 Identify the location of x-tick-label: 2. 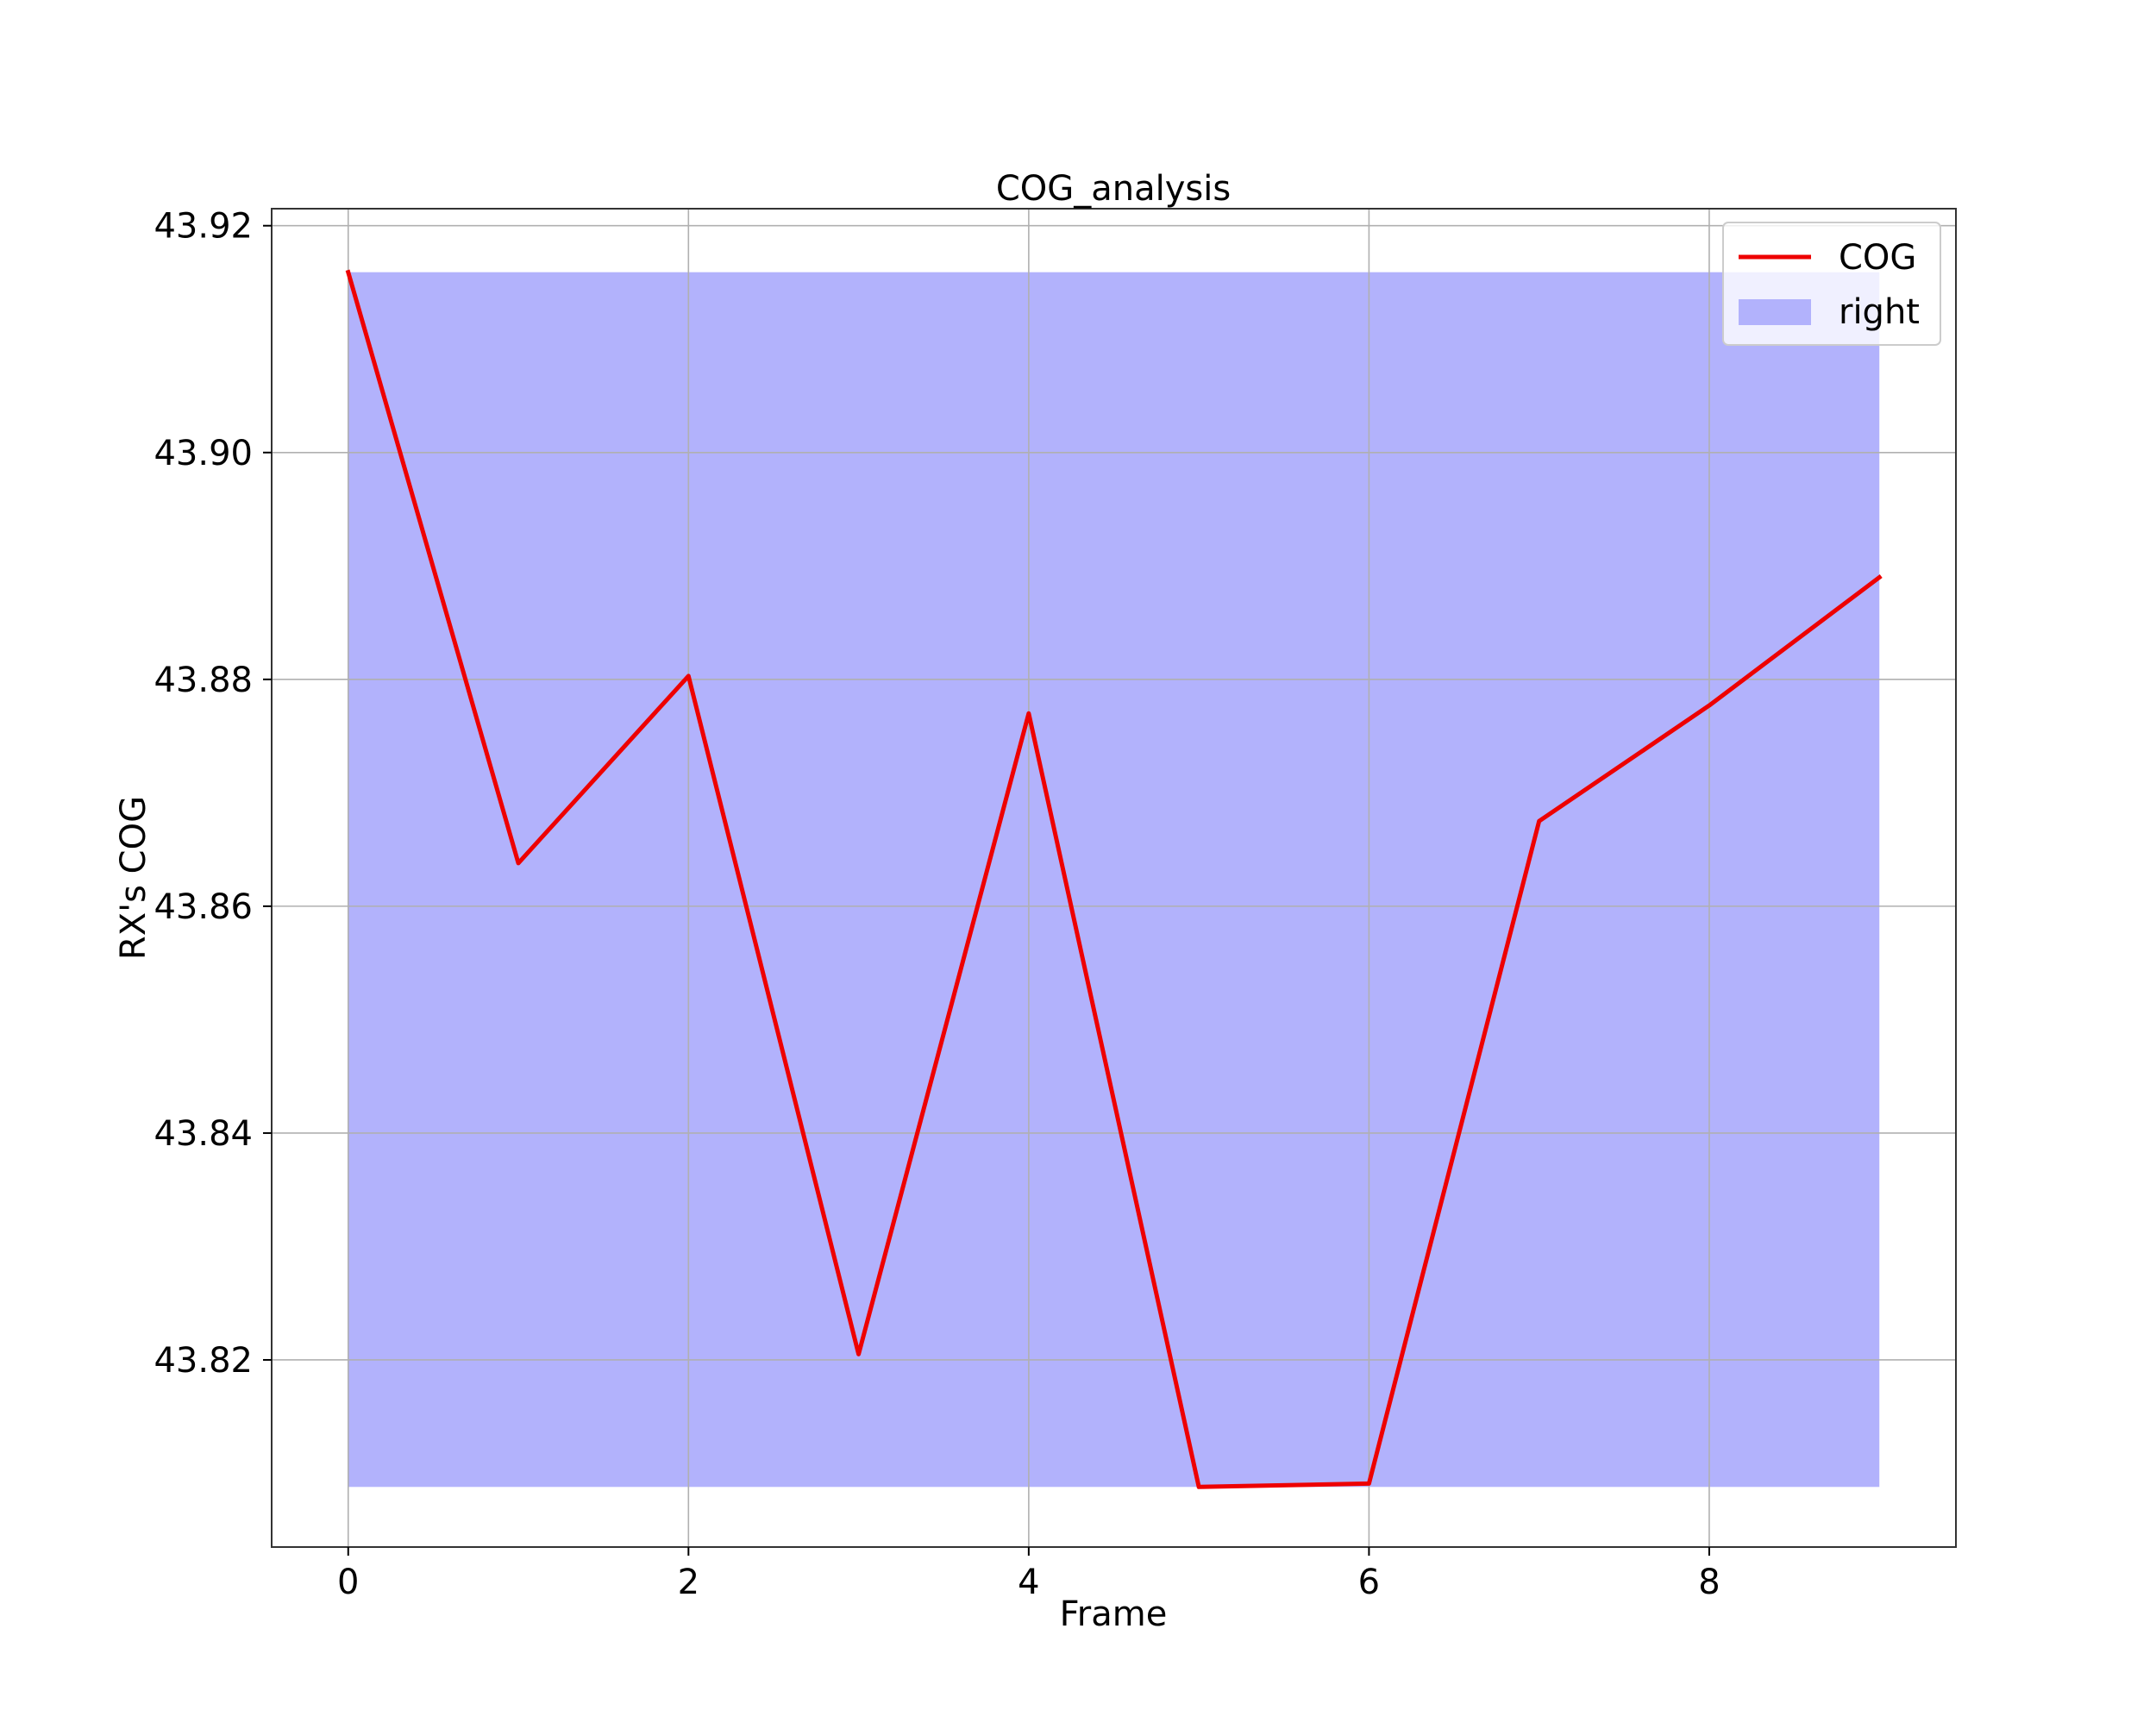
(688, 1583).